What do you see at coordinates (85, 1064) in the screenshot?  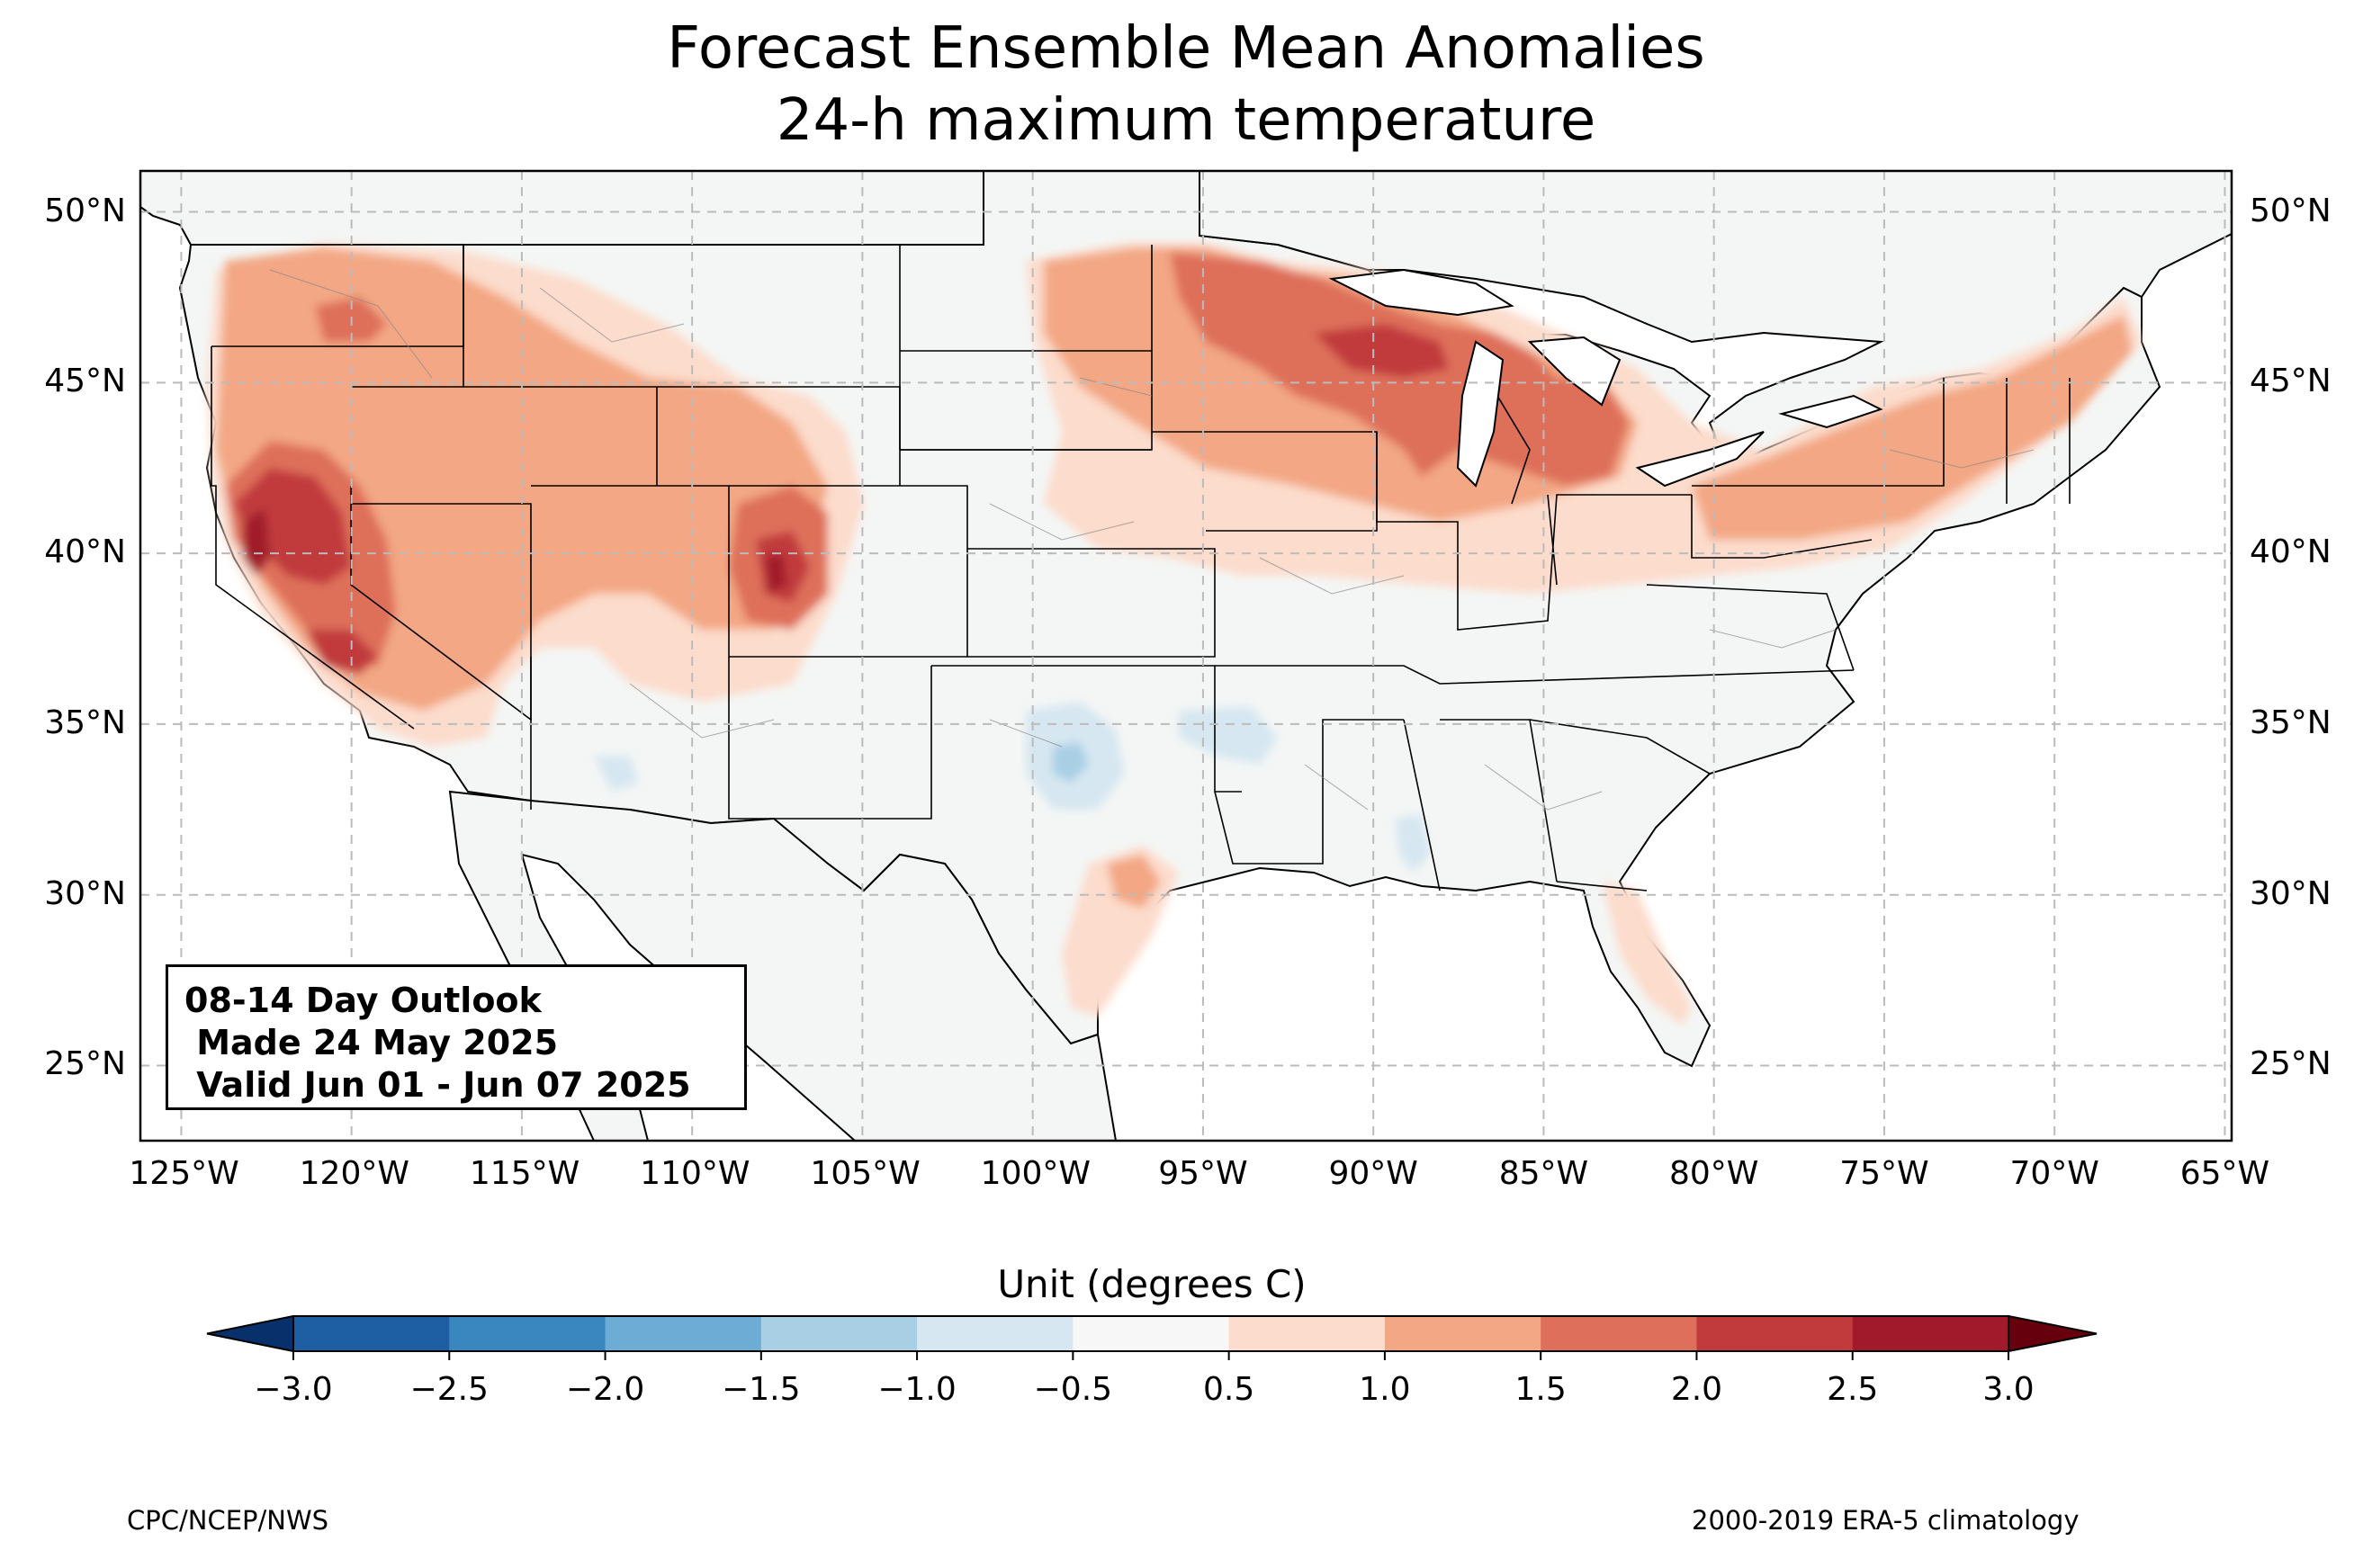 I see `lat-tick-label-left: 25°N` at bounding box center [85, 1064].